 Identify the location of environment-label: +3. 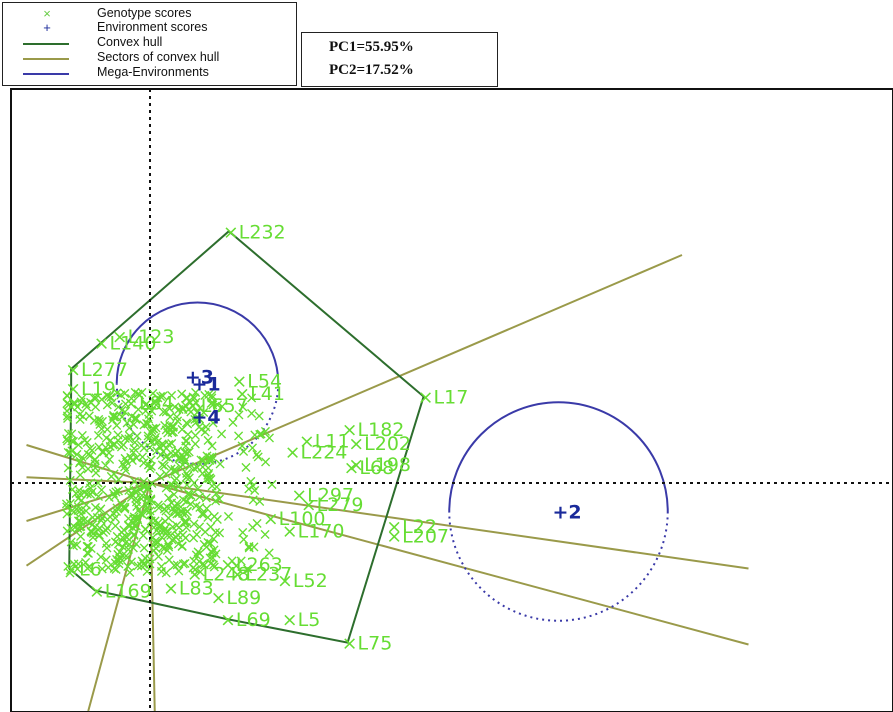
(199, 378).